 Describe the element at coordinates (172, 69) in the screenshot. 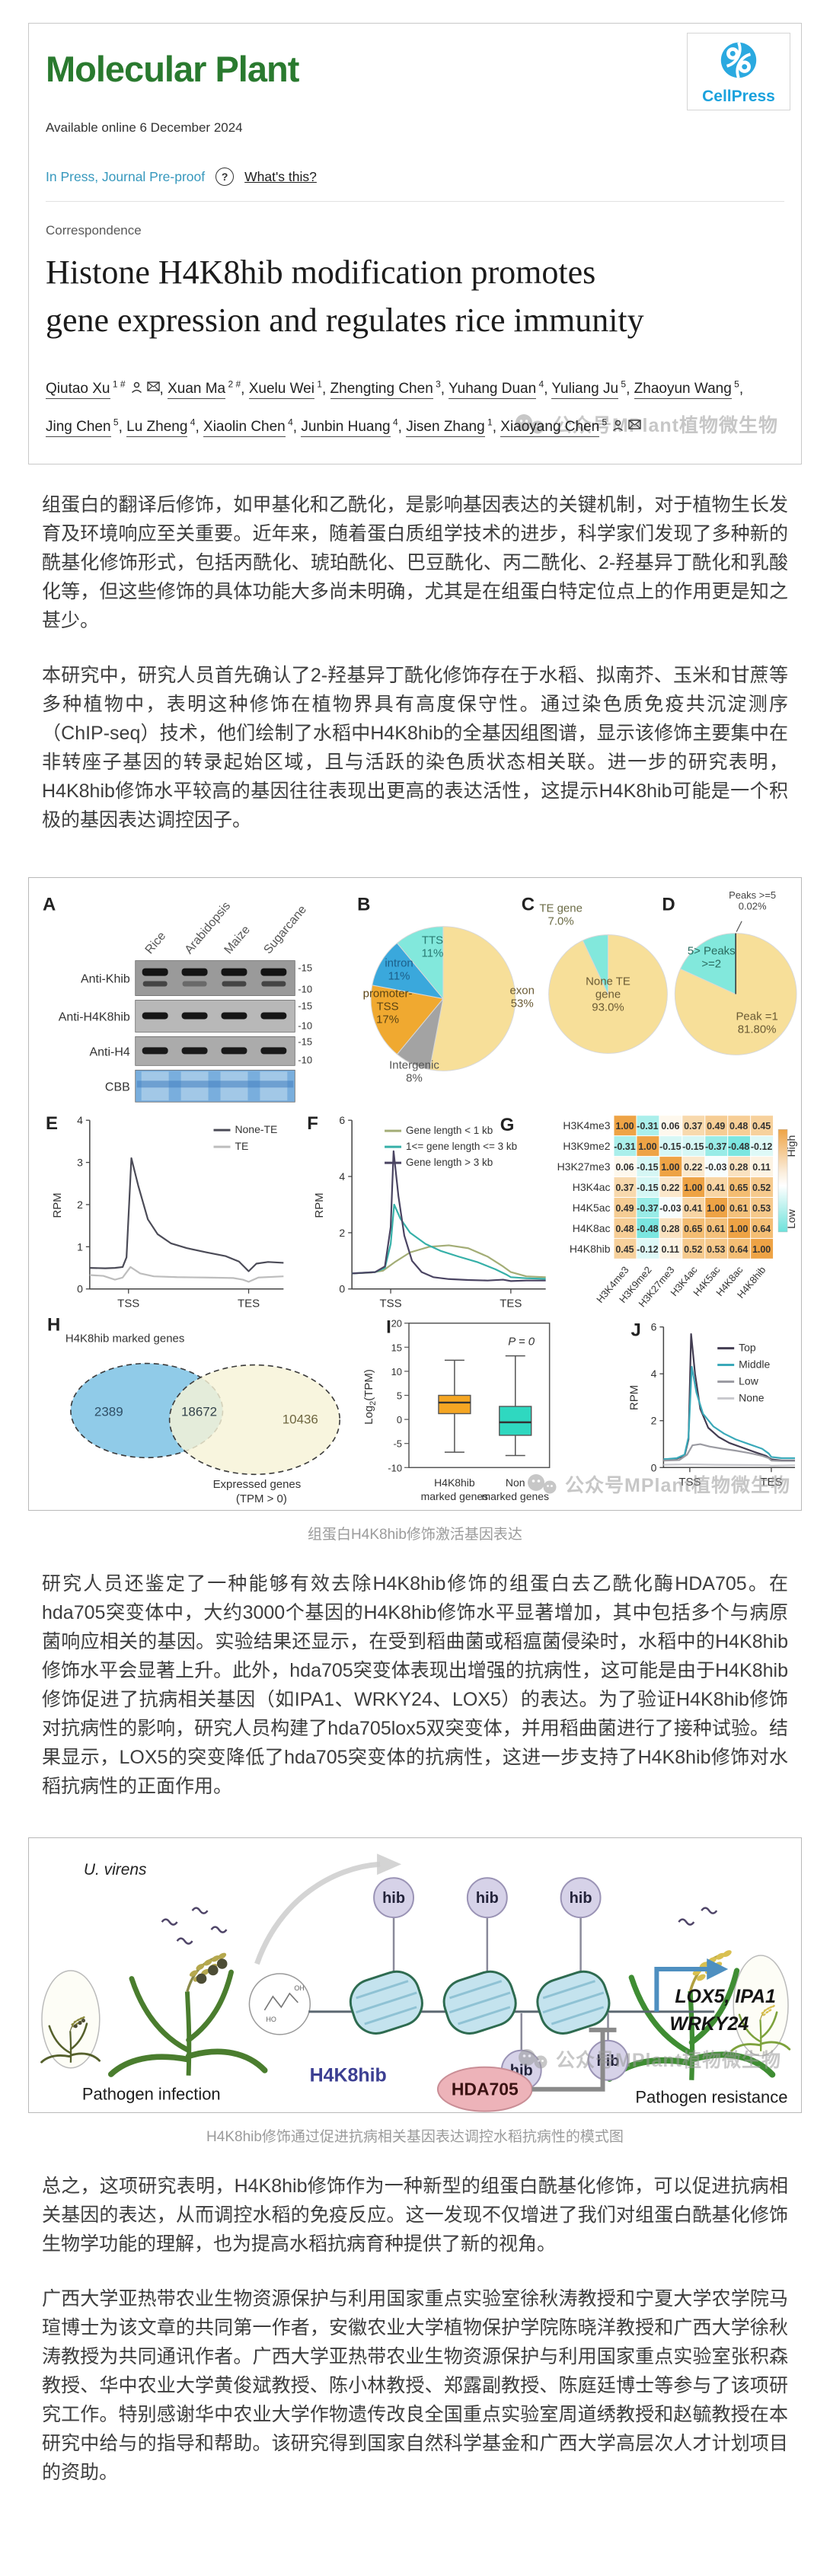

I see `journal-logo: Molecular Plant` at that location.